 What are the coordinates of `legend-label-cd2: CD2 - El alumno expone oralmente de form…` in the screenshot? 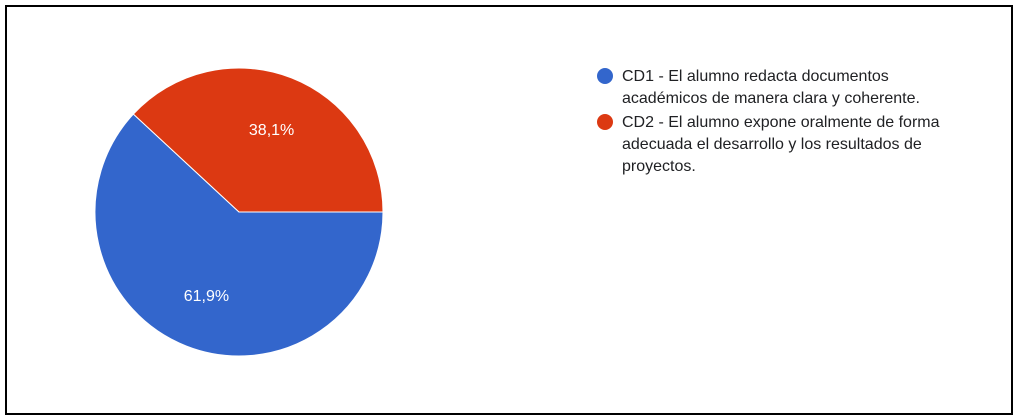 It's located at (781, 144).